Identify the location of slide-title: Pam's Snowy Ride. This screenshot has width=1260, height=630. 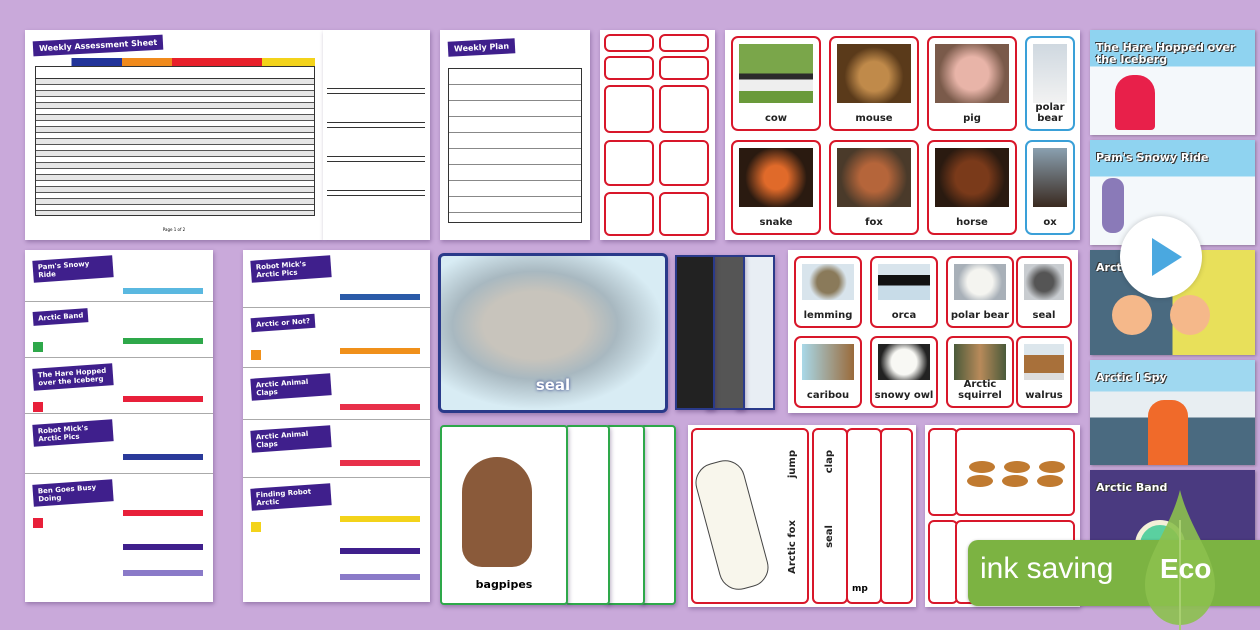
(1152, 157).